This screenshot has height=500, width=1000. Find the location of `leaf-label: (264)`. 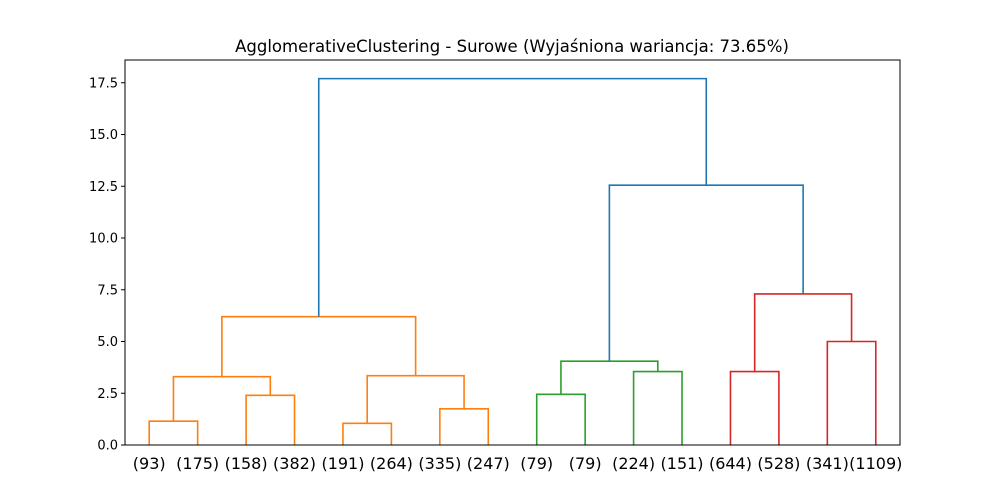

leaf-label: (264) is located at coordinates (391, 463).